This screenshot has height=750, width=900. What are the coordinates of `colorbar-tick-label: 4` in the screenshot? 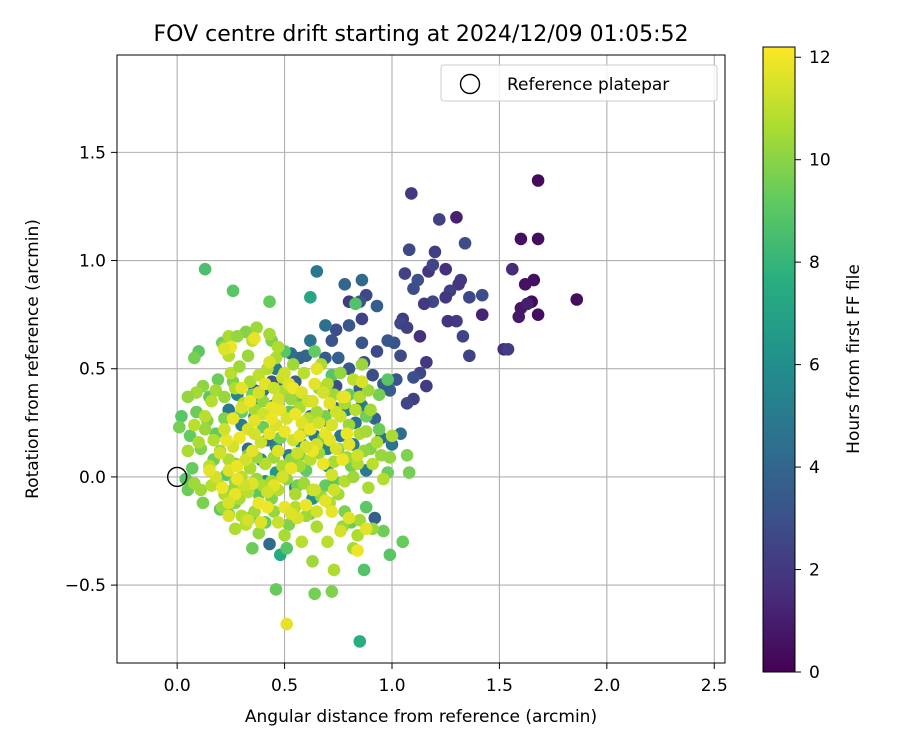 It's located at (814, 468).